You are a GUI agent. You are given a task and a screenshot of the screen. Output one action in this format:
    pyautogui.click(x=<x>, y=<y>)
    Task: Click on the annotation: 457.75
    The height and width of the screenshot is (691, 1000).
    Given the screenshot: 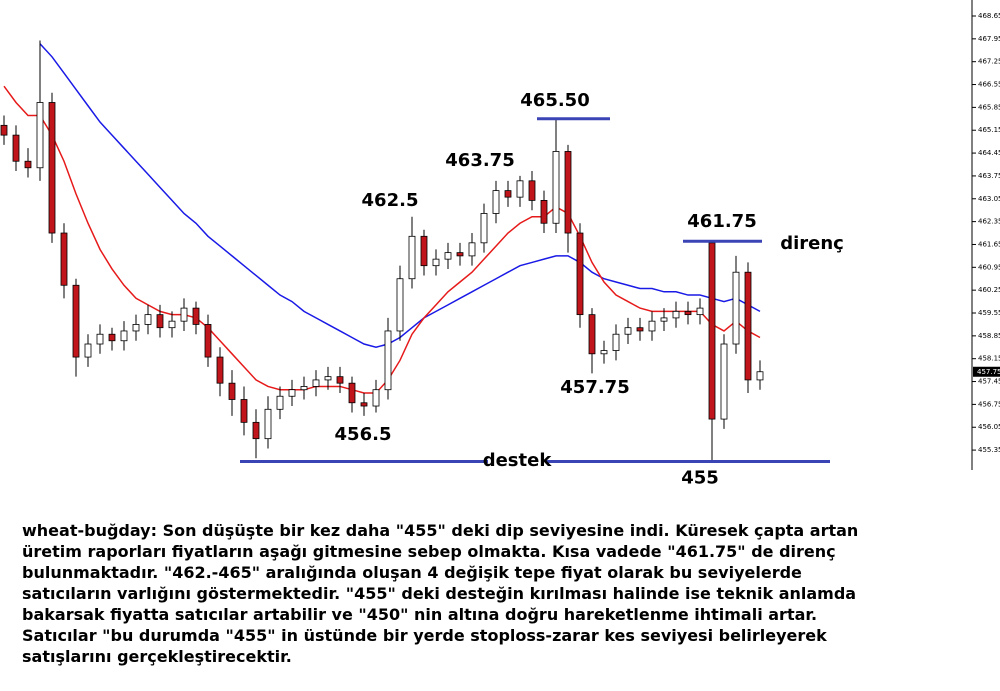 What is the action you would take?
    pyautogui.click(x=594, y=387)
    